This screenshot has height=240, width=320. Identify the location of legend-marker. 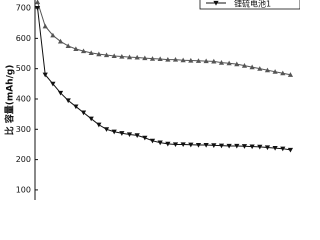
(216, 3).